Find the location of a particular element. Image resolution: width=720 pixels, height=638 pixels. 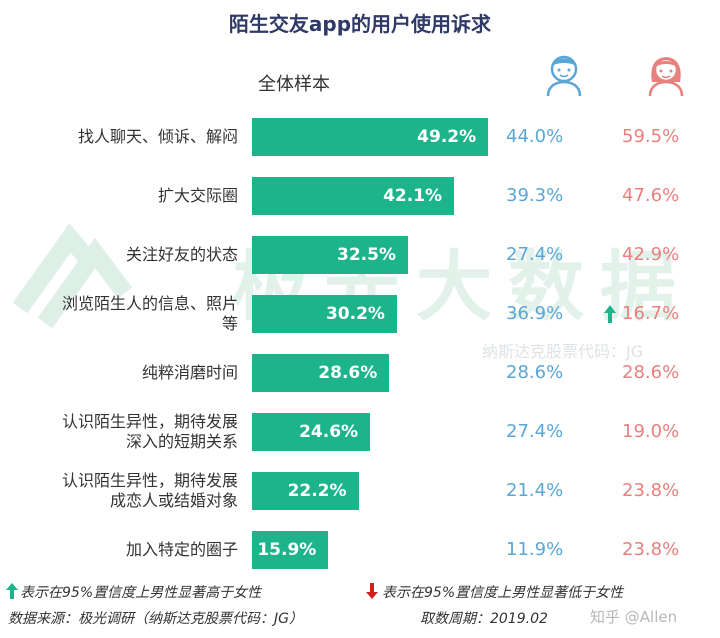

legend-up: 表示在95%置信度上男性显著高于女性 is located at coordinates (141, 593).